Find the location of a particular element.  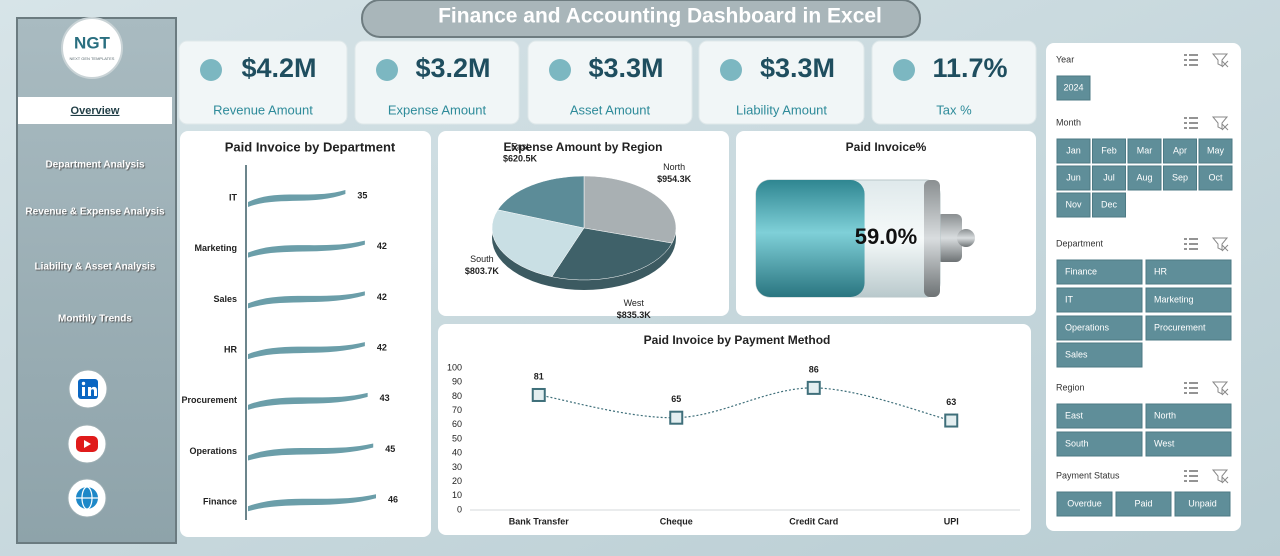

slicer-item: Sales is located at coordinates (1076, 354).